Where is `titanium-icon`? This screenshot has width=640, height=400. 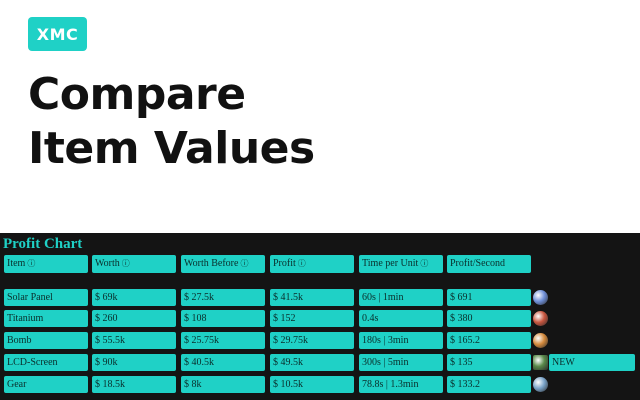 titanium-icon is located at coordinates (540, 318).